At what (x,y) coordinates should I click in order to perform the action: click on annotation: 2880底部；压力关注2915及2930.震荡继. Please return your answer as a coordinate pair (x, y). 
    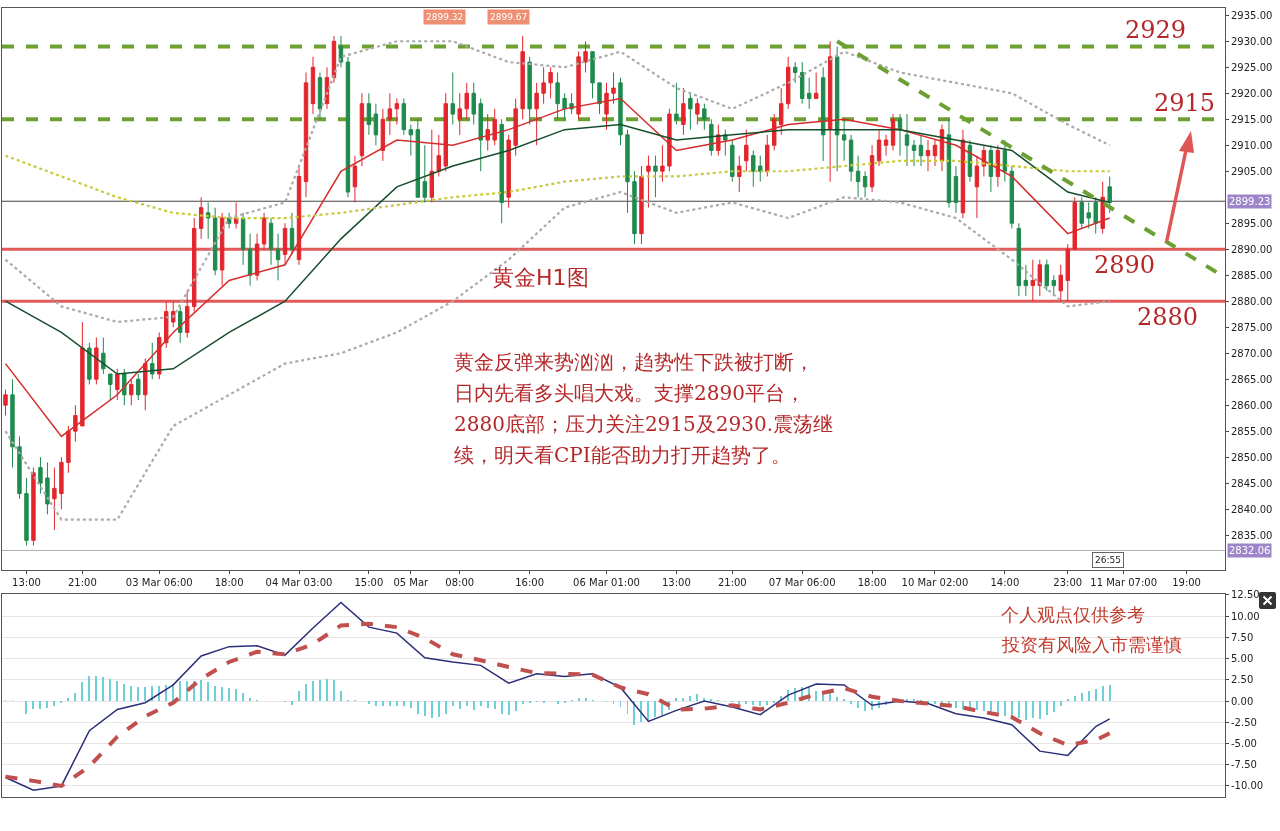
    Looking at the image, I should click on (644, 424).